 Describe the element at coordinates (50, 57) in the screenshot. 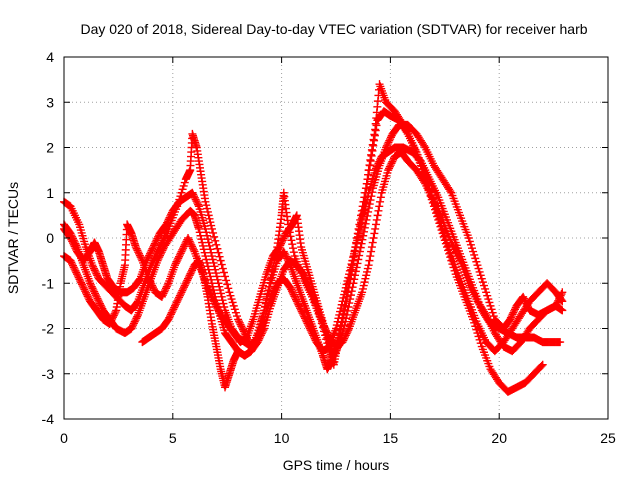

I see `y-tick-label: 4` at that location.